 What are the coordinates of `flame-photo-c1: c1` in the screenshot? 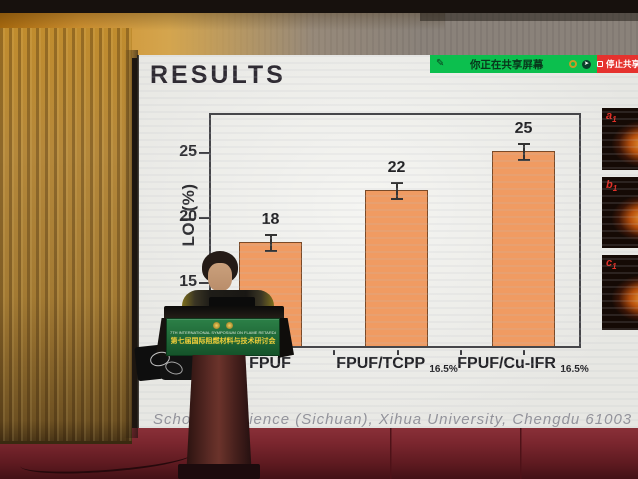 It's located at (620, 292).